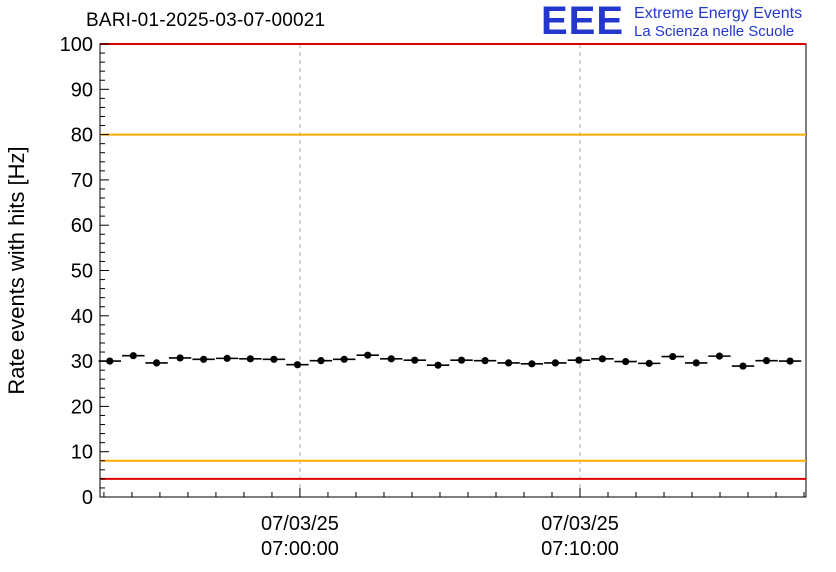  What do you see at coordinates (82, 226) in the screenshot?
I see `svg-text: 60` at bounding box center [82, 226].